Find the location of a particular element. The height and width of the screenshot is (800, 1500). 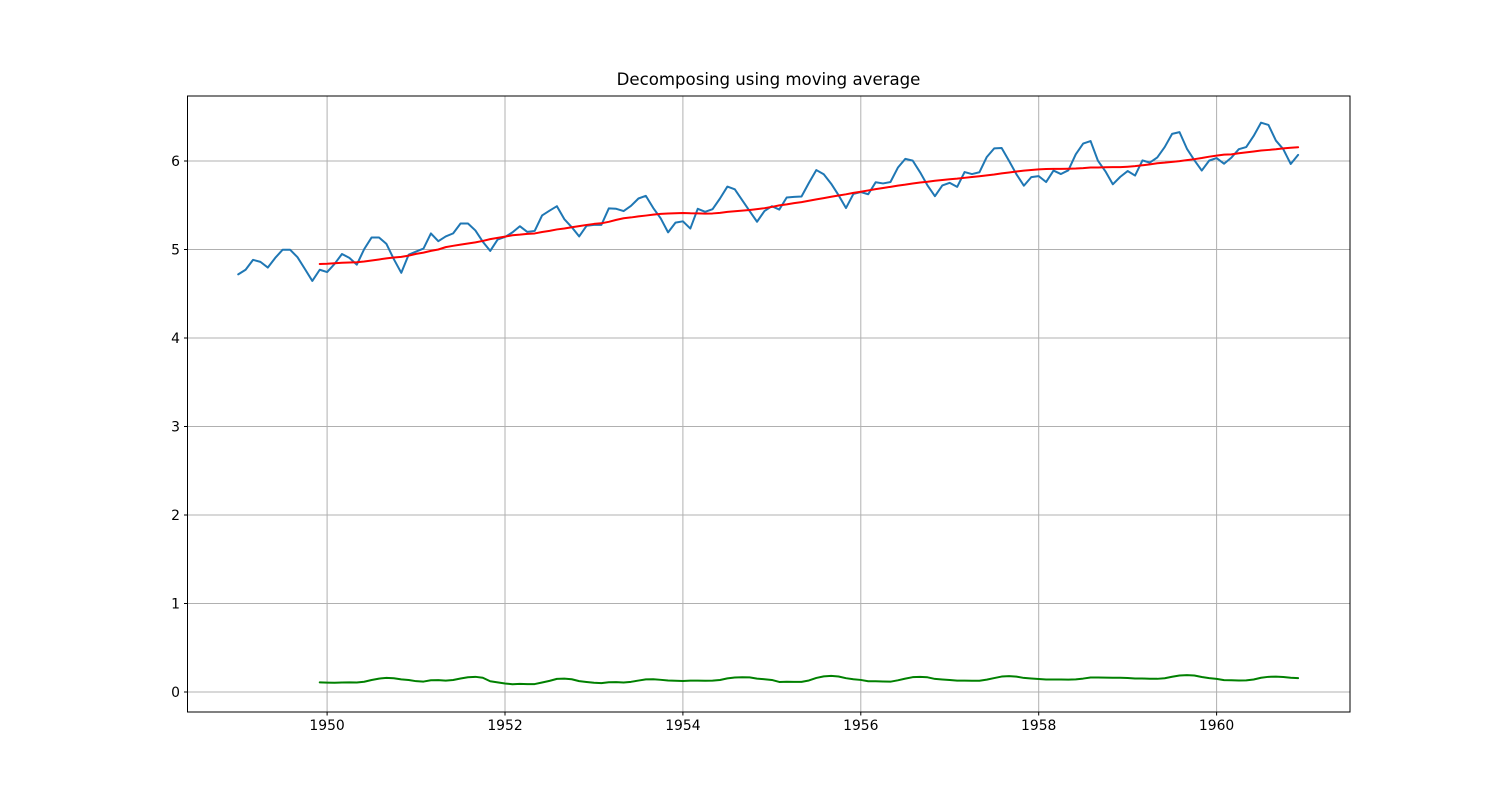

y-tick-label: 4 is located at coordinates (175, 339).